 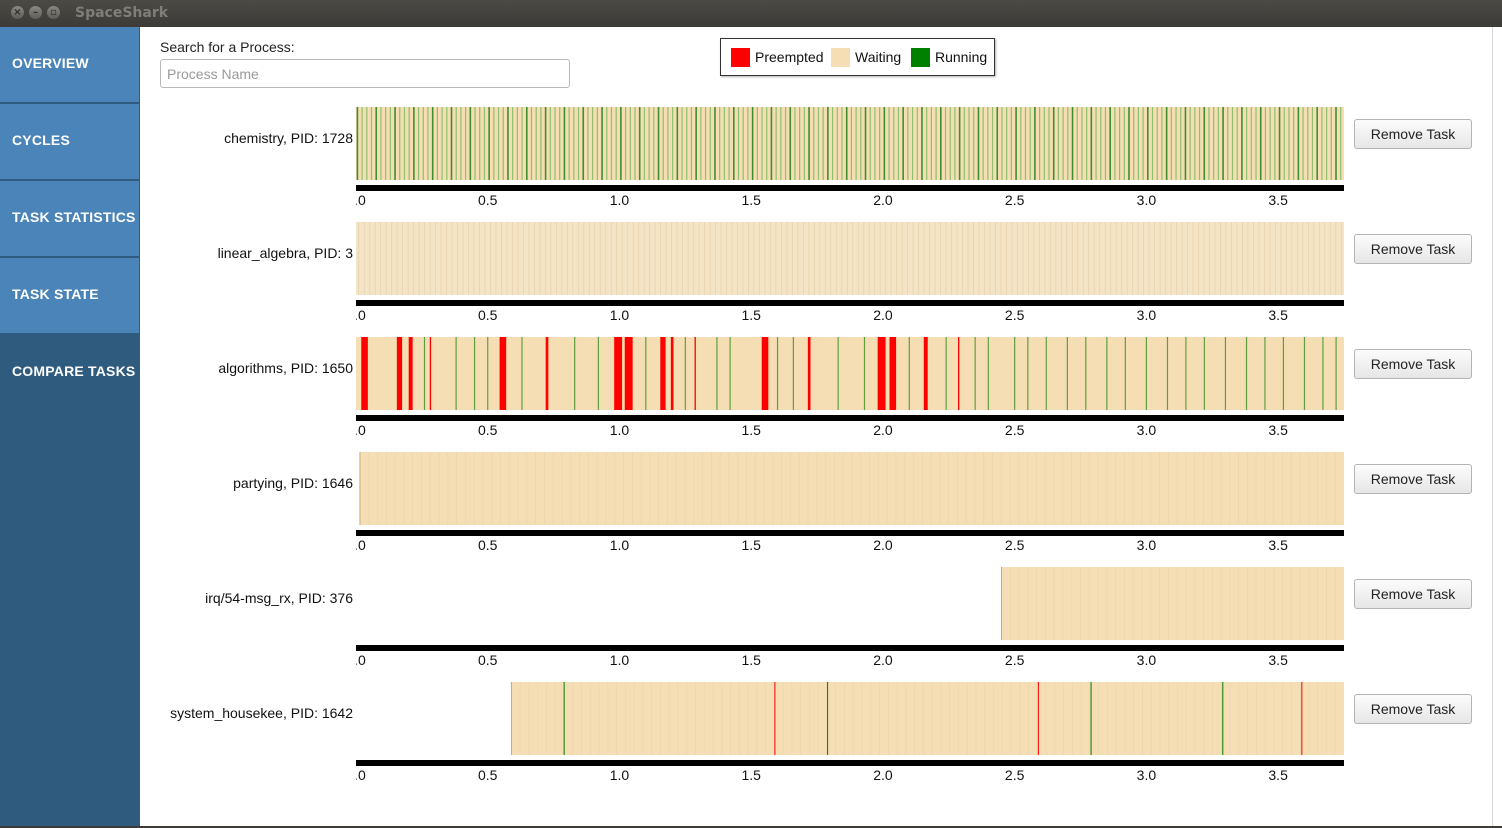 I want to click on search-input, so click(x=365, y=73).